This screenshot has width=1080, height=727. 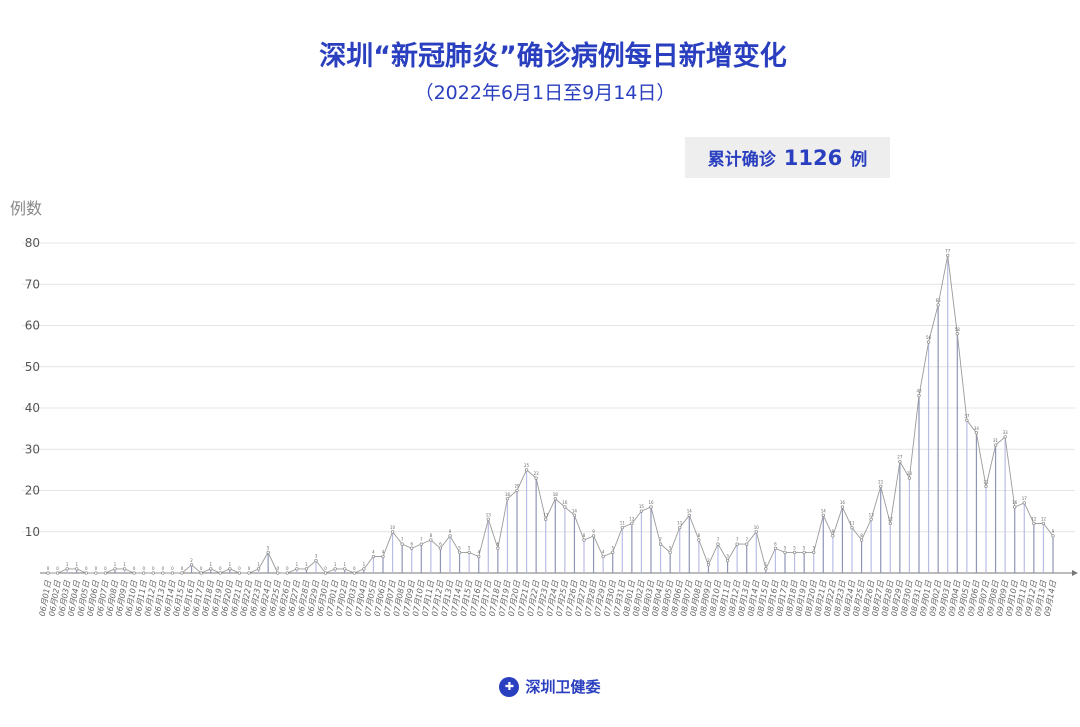 What do you see at coordinates (546, 514) in the screenshot?
I see `data-label: 13` at bounding box center [546, 514].